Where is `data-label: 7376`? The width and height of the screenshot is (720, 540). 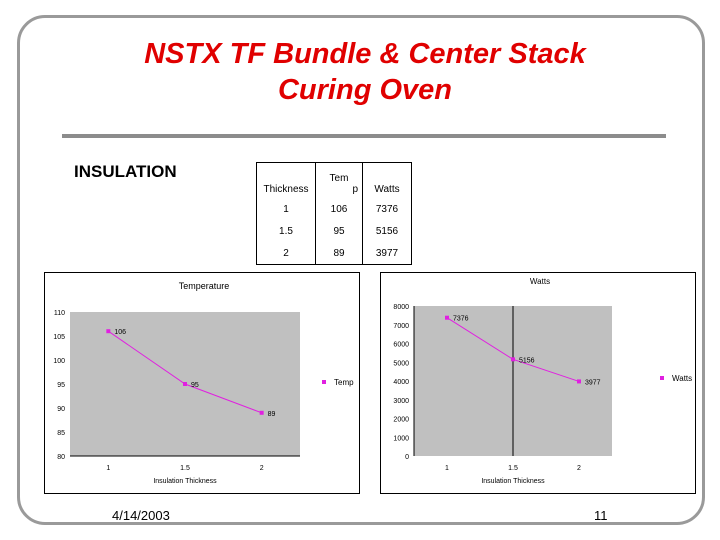
data-label: 7376 is located at coordinates (461, 319).